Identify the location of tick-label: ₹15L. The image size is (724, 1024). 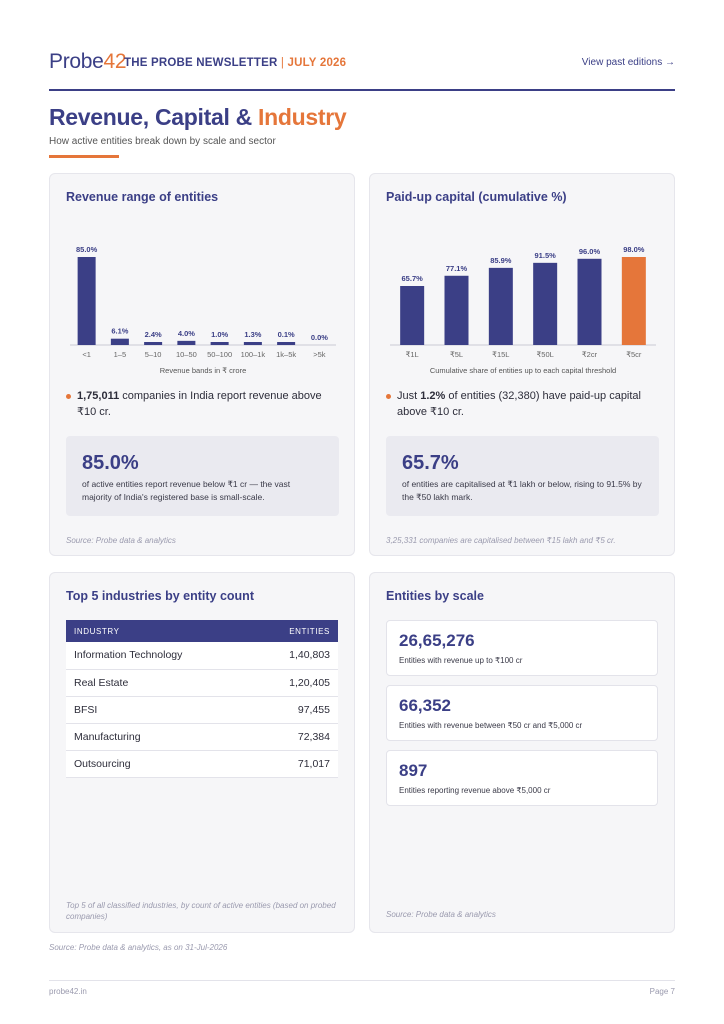
(500, 354).